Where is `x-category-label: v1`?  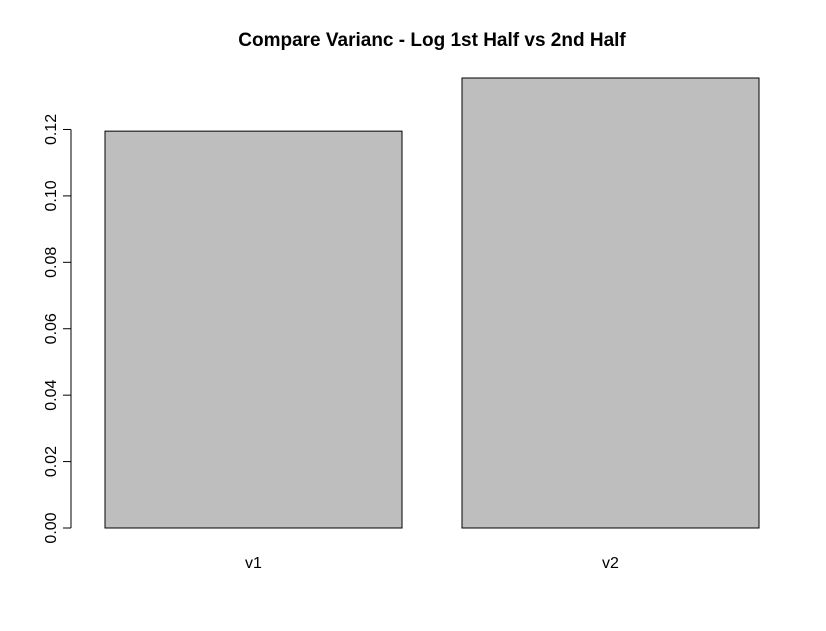 x-category-label: v1 is located at coordinates (253, 563).